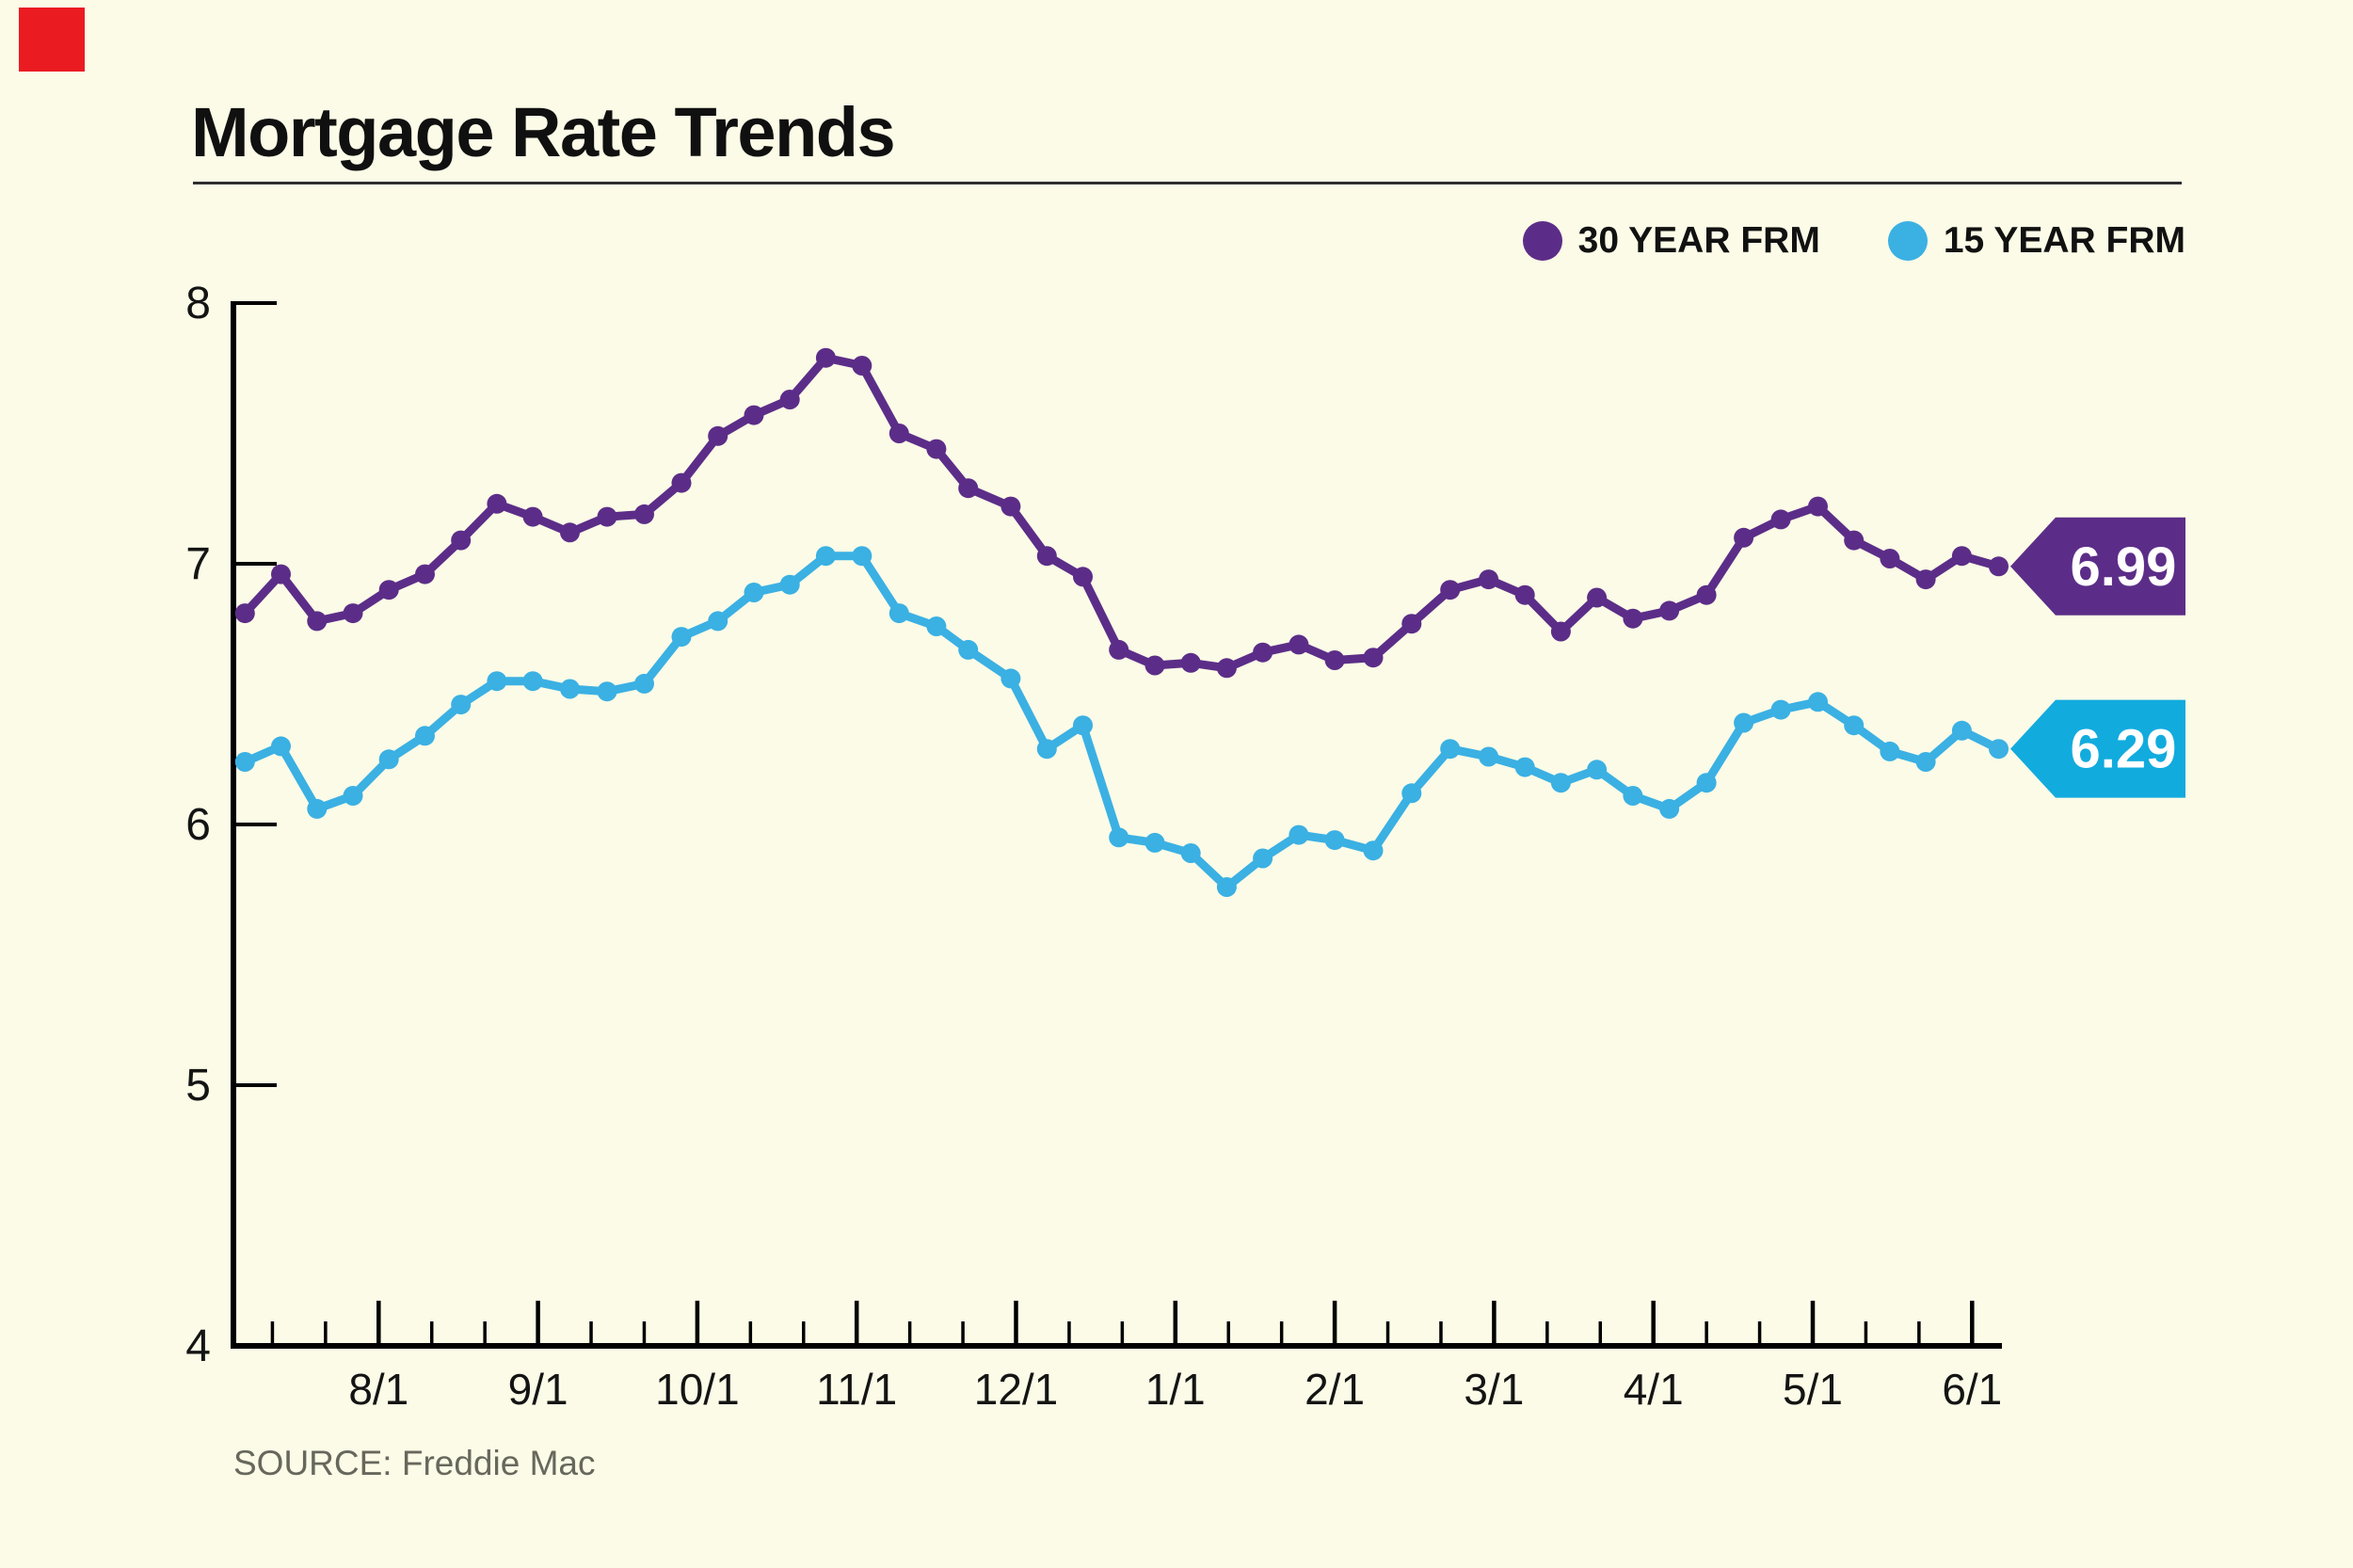 The height and width of the screenshot is (1568, 2353). Describe the element at coordinates (1335, 1389) in the screenshot. I see `x-tick-label: 2/1` at that location.